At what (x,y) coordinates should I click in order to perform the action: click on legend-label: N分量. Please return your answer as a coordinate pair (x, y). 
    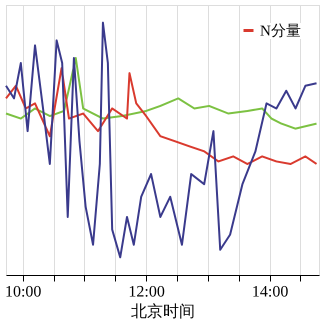
    Looking at the image, I should click on (280, 31).